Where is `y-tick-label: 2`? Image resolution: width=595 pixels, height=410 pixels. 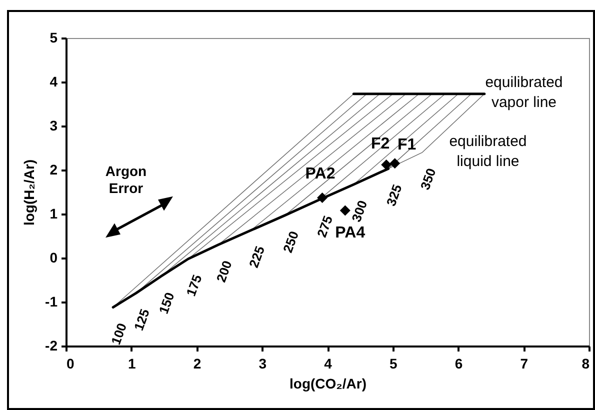 y-tick-label: 2 is located at coordinates (54, 170).